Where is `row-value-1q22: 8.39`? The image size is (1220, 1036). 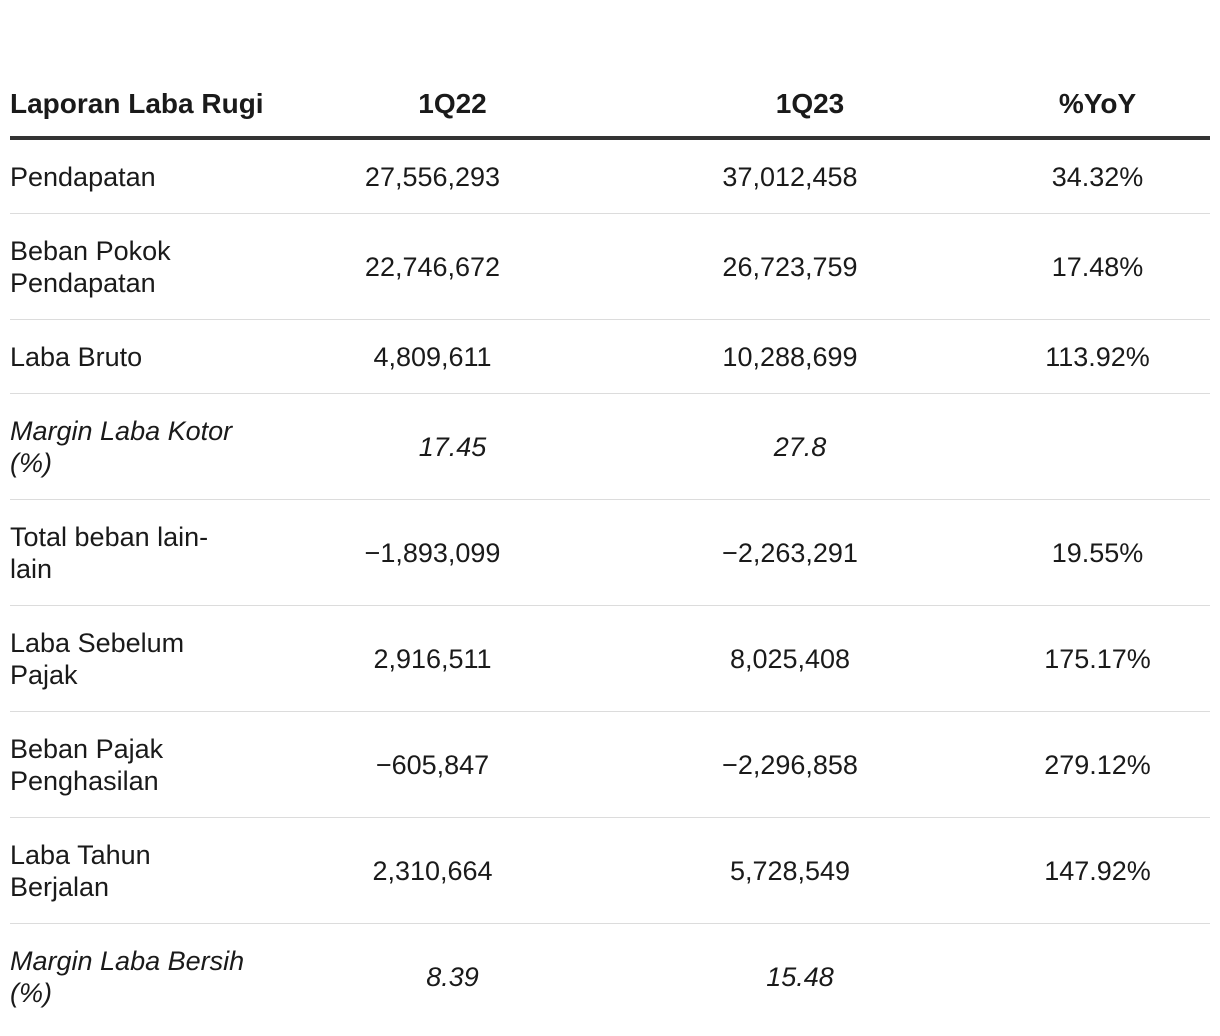 row-value-1q22: 8.39 is located at coordinates (452, 976).